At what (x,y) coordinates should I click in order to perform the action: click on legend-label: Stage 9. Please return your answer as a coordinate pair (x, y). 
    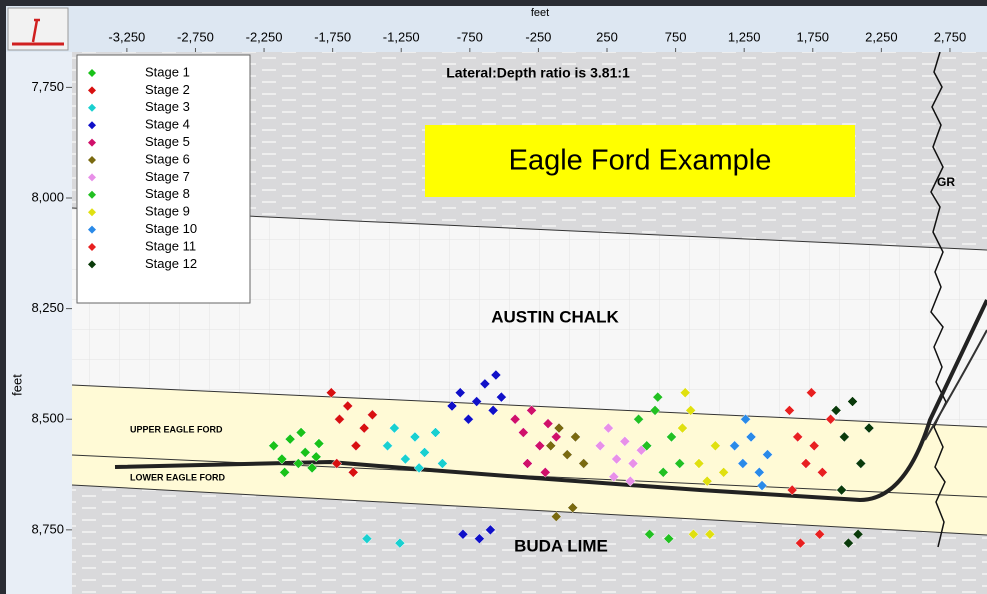
    Looking at the image, I should click on (167, 211).